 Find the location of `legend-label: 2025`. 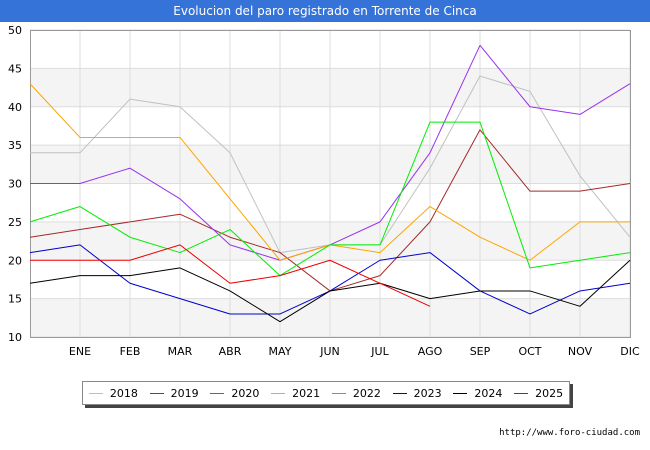

legend-label: 2025 is located at coordinates (549, 393).